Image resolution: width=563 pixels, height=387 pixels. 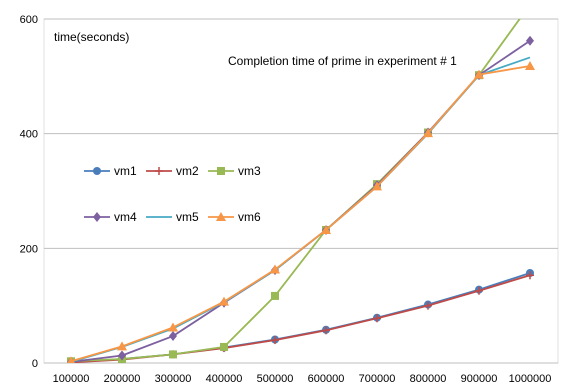 What do you see at coordinates (29, 20) in the screenshot?
I see `y-tick-label: 600` at bounding box center [29, 20].